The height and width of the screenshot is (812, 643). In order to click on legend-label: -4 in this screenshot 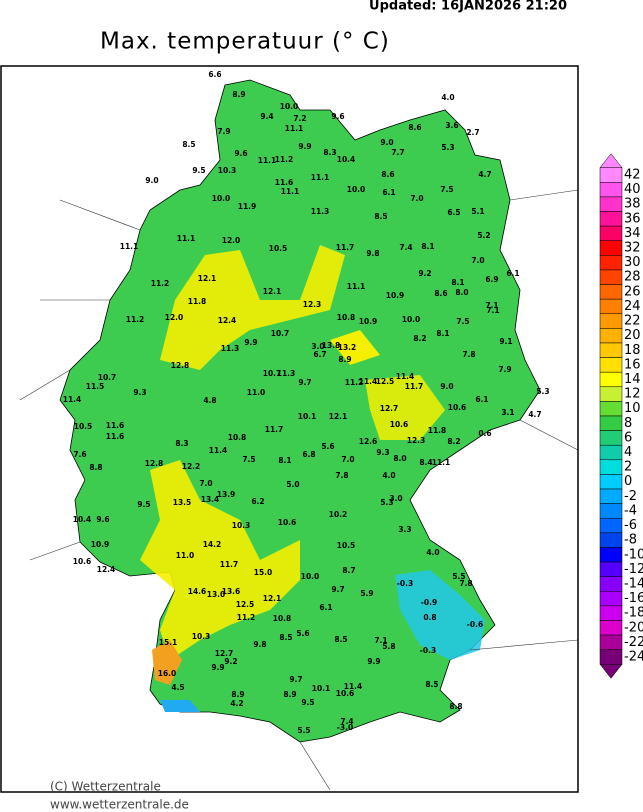, I will do `click(630, 510)`.